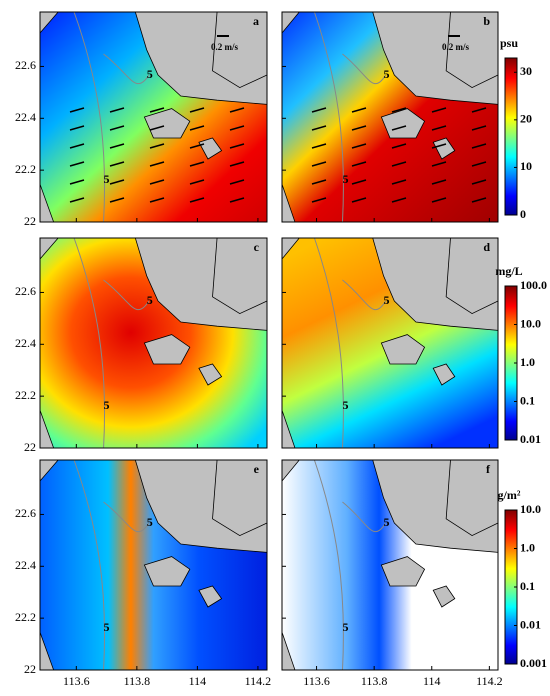  What do you see at coordinates (526, 71) in the screenshot?
I see `colorbar-tick-label: 30` at bounding box center [526, 71].